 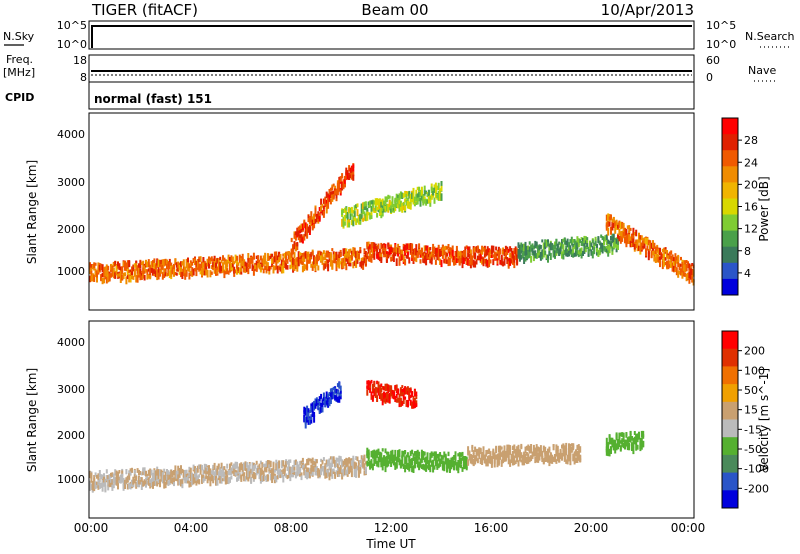 What do you see at coordinates (591, 528) in the screenshot?
I see `xtick-5: 20:00` at bounding box center [591, 528].